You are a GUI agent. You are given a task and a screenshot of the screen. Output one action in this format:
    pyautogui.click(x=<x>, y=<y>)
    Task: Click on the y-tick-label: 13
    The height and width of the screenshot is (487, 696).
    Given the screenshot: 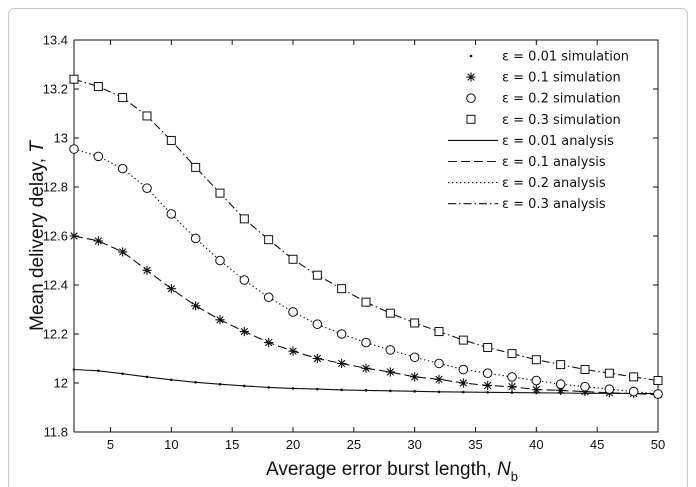 What is the action you would take?
    pyautogui.click(x=61, y=138)
    